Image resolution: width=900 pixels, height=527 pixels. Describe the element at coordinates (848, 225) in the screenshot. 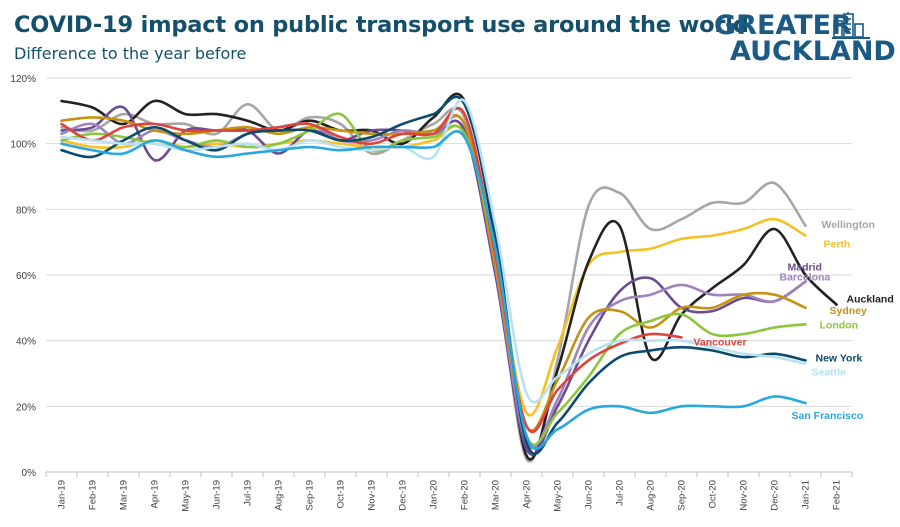

I see `series-label-wellington: Wellington` at that location.